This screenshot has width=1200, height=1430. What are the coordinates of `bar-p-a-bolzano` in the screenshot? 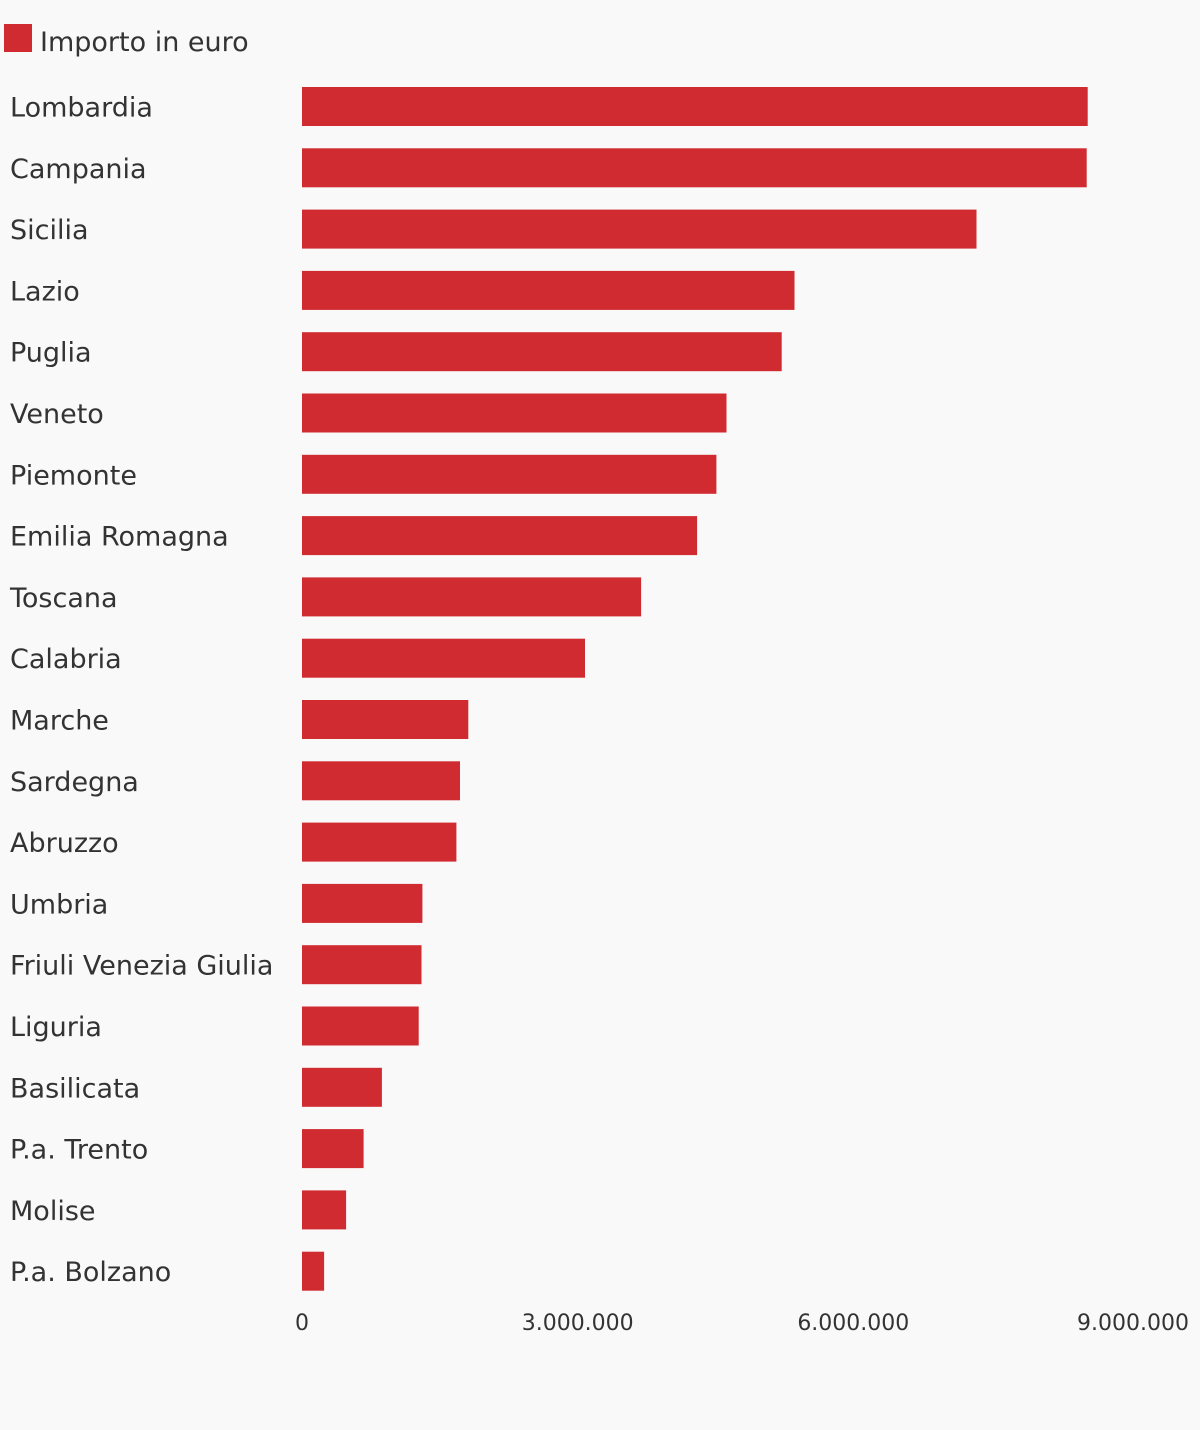 It's located at (313, 1271).